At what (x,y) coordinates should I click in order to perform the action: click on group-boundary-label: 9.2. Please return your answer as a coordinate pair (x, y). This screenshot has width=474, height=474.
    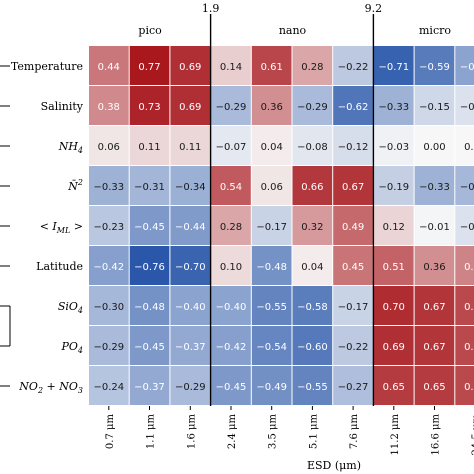
    Looking at the image, I should click on (374, 8).